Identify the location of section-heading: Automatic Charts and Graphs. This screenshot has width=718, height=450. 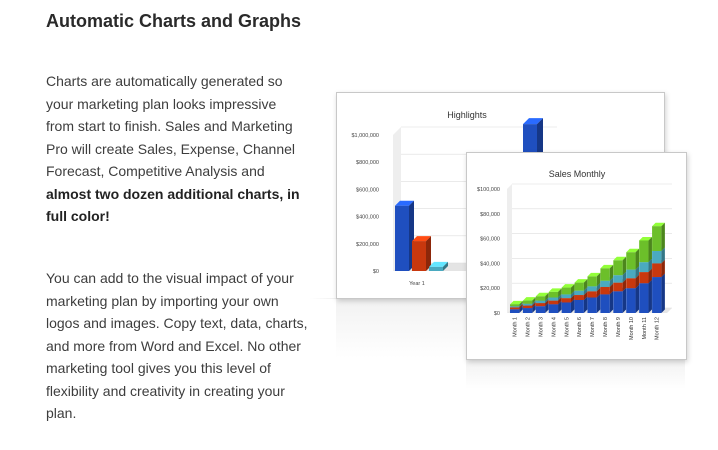
(174, 21).